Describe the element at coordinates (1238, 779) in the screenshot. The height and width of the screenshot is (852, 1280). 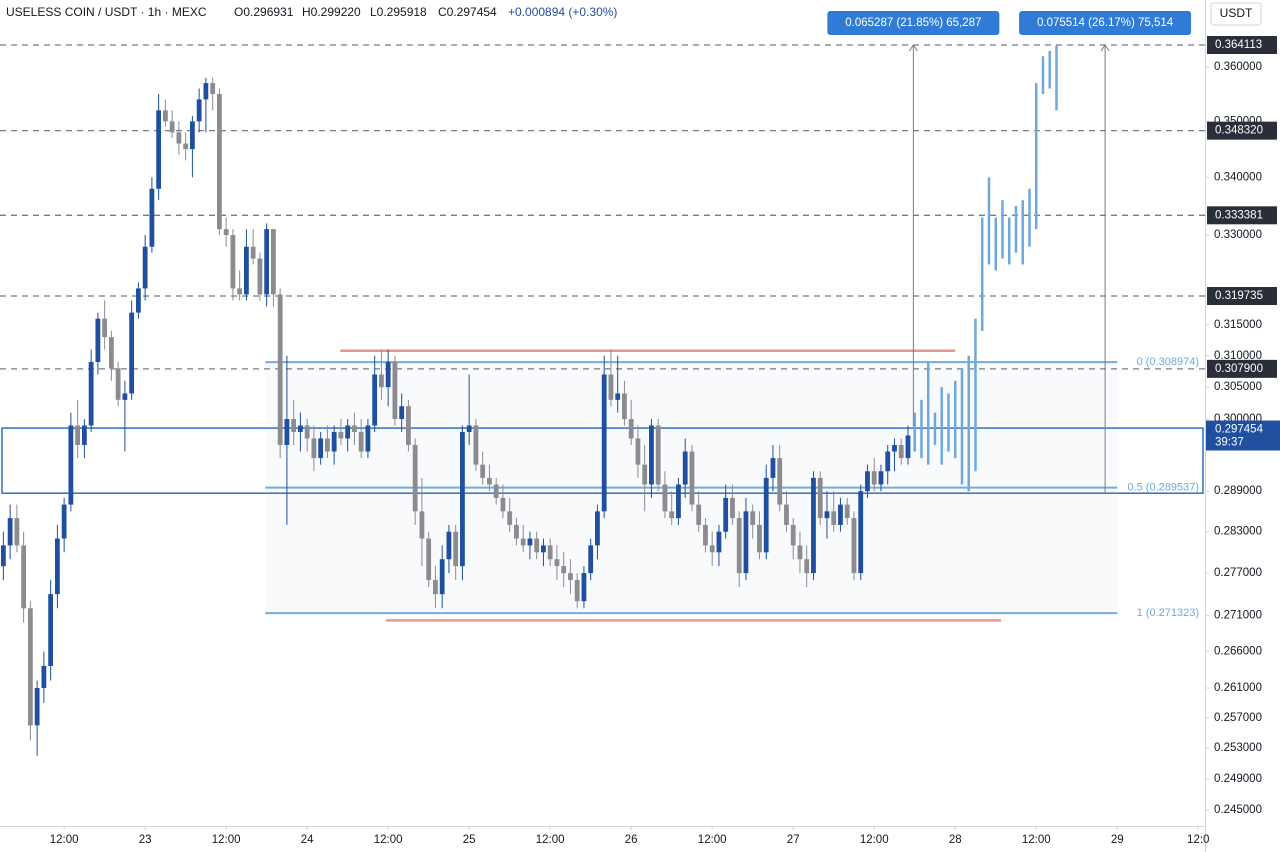
I see `y-tick-label: 0.249000` at that location.